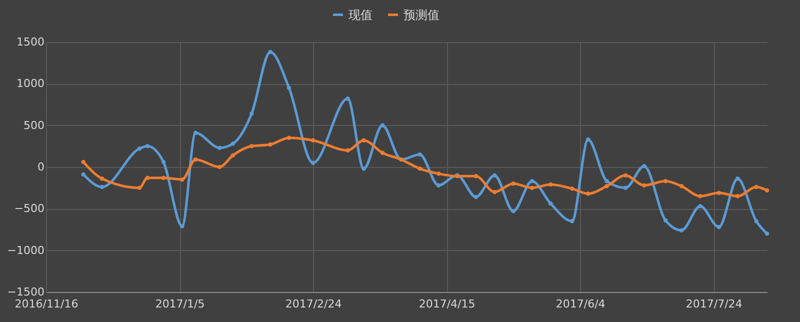 The height and width of the screenshot is (322, 800). I want to click on x-tick-label: 2016/11/16, so click(46, 304).